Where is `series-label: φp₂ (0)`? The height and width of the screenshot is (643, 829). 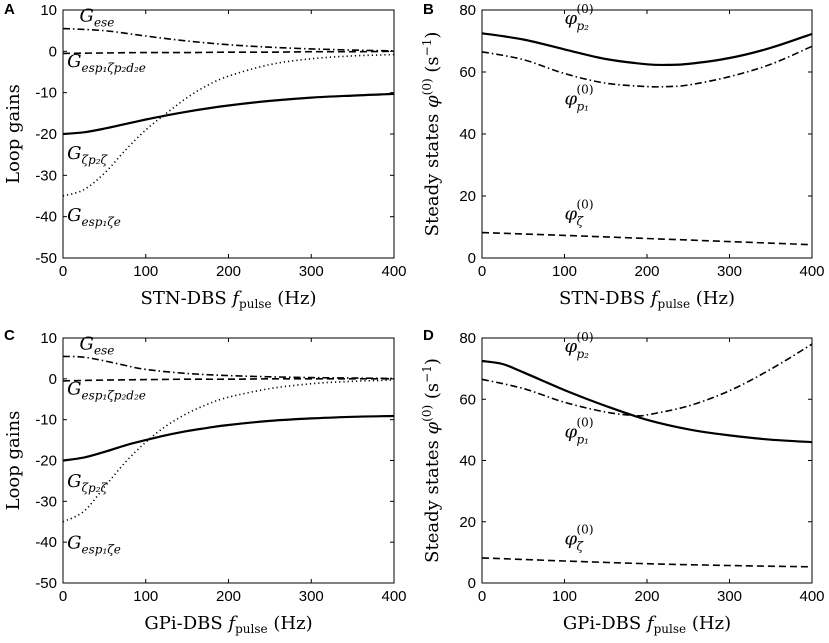 series-label: φp₂ (0) is located at coordinates (579, 17).